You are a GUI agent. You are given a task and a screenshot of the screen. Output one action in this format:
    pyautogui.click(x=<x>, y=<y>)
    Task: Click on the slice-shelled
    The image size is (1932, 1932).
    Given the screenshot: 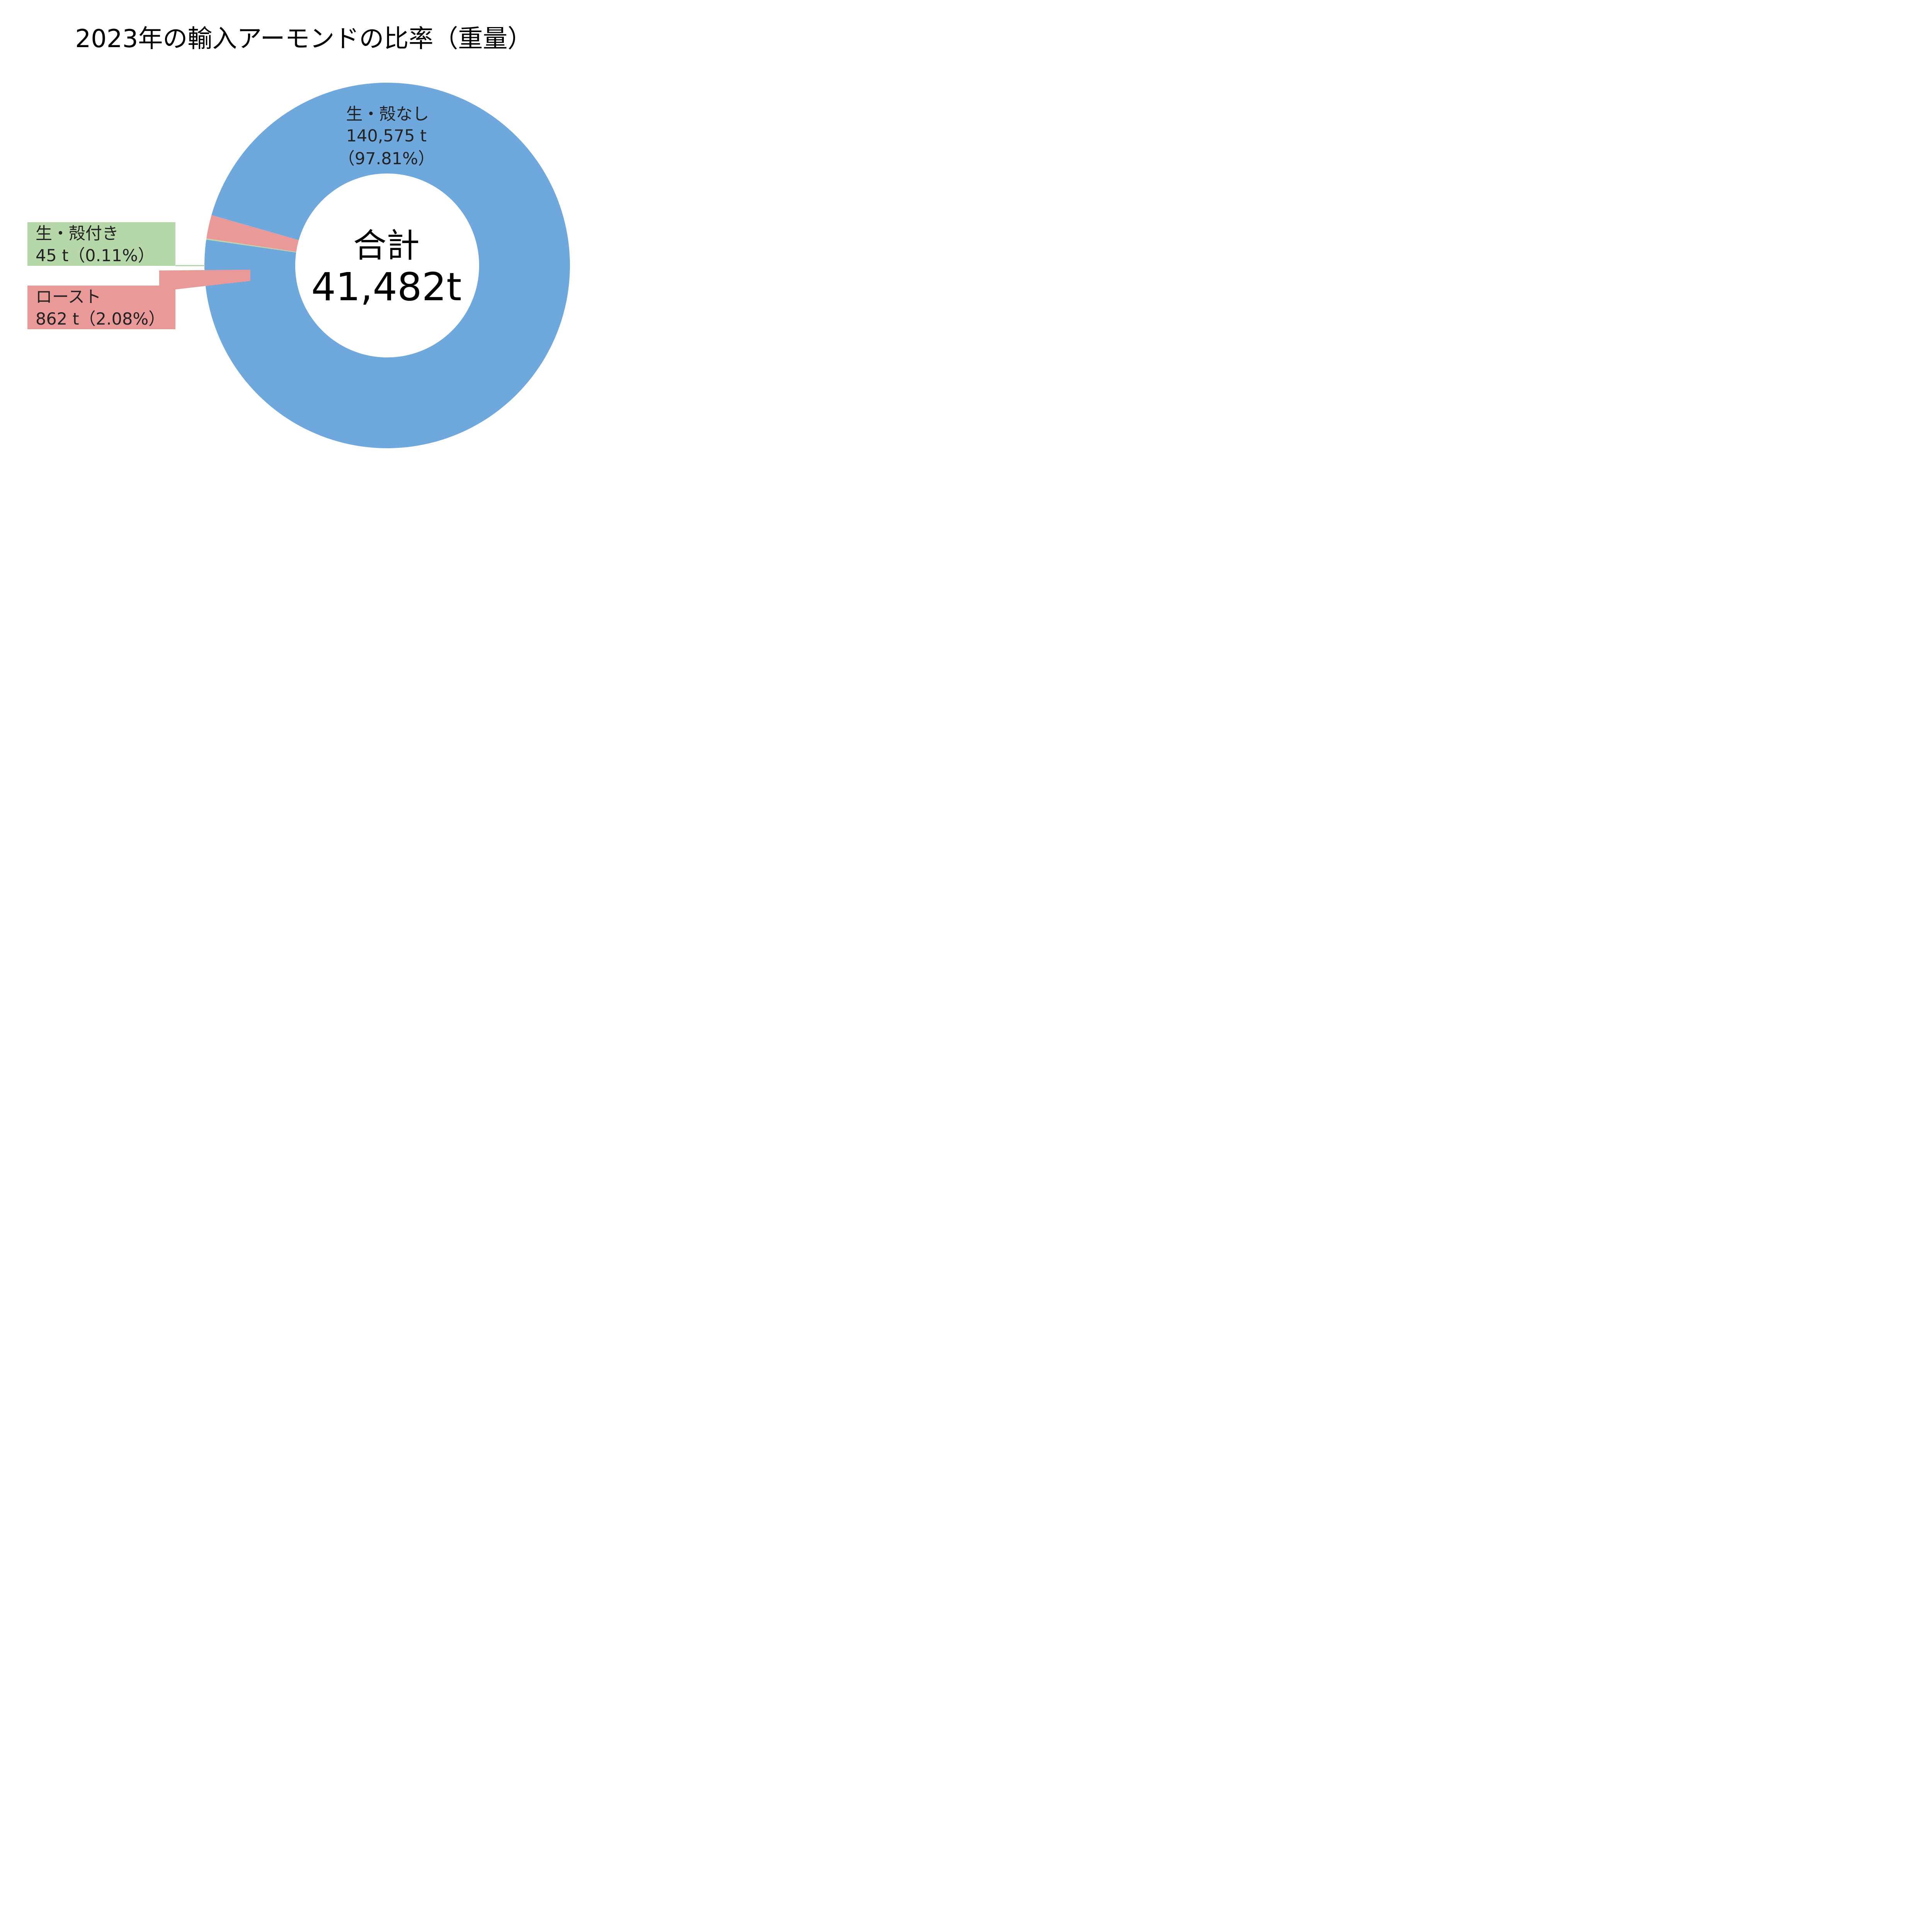 What is the action you would take?
    pyautogui.click(x=387, y=266)
    